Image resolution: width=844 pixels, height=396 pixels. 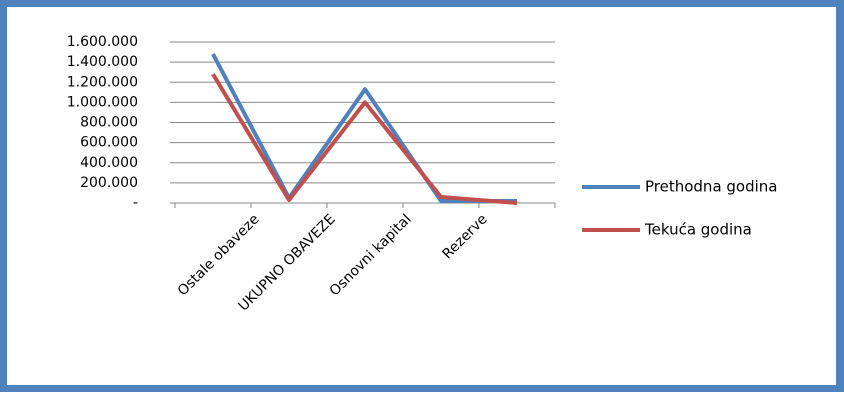 What do you see at coordinates (109, 163) in the screenshot?
I see `y-tick-label: 400.000` at bounding box center [109, 163].